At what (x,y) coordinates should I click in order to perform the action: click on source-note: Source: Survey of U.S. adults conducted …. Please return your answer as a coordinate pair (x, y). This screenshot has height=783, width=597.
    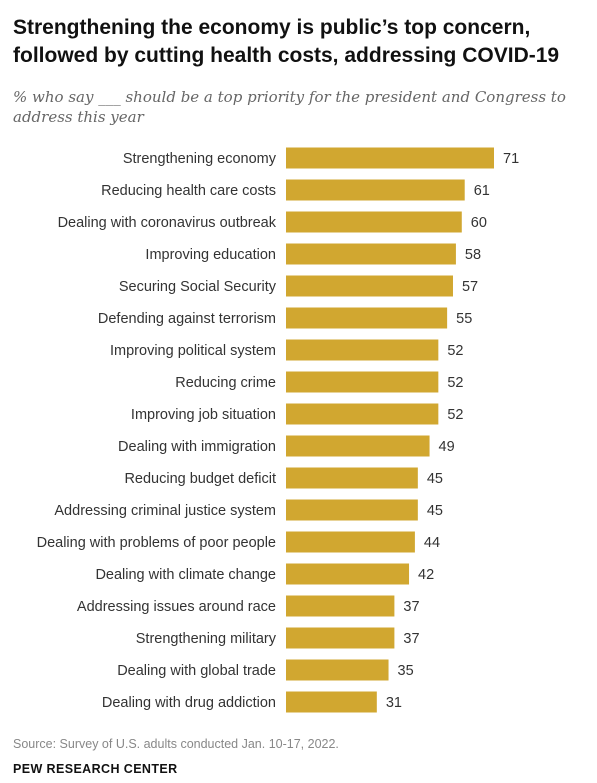
    Looking at the image, I should click on (176, 744).